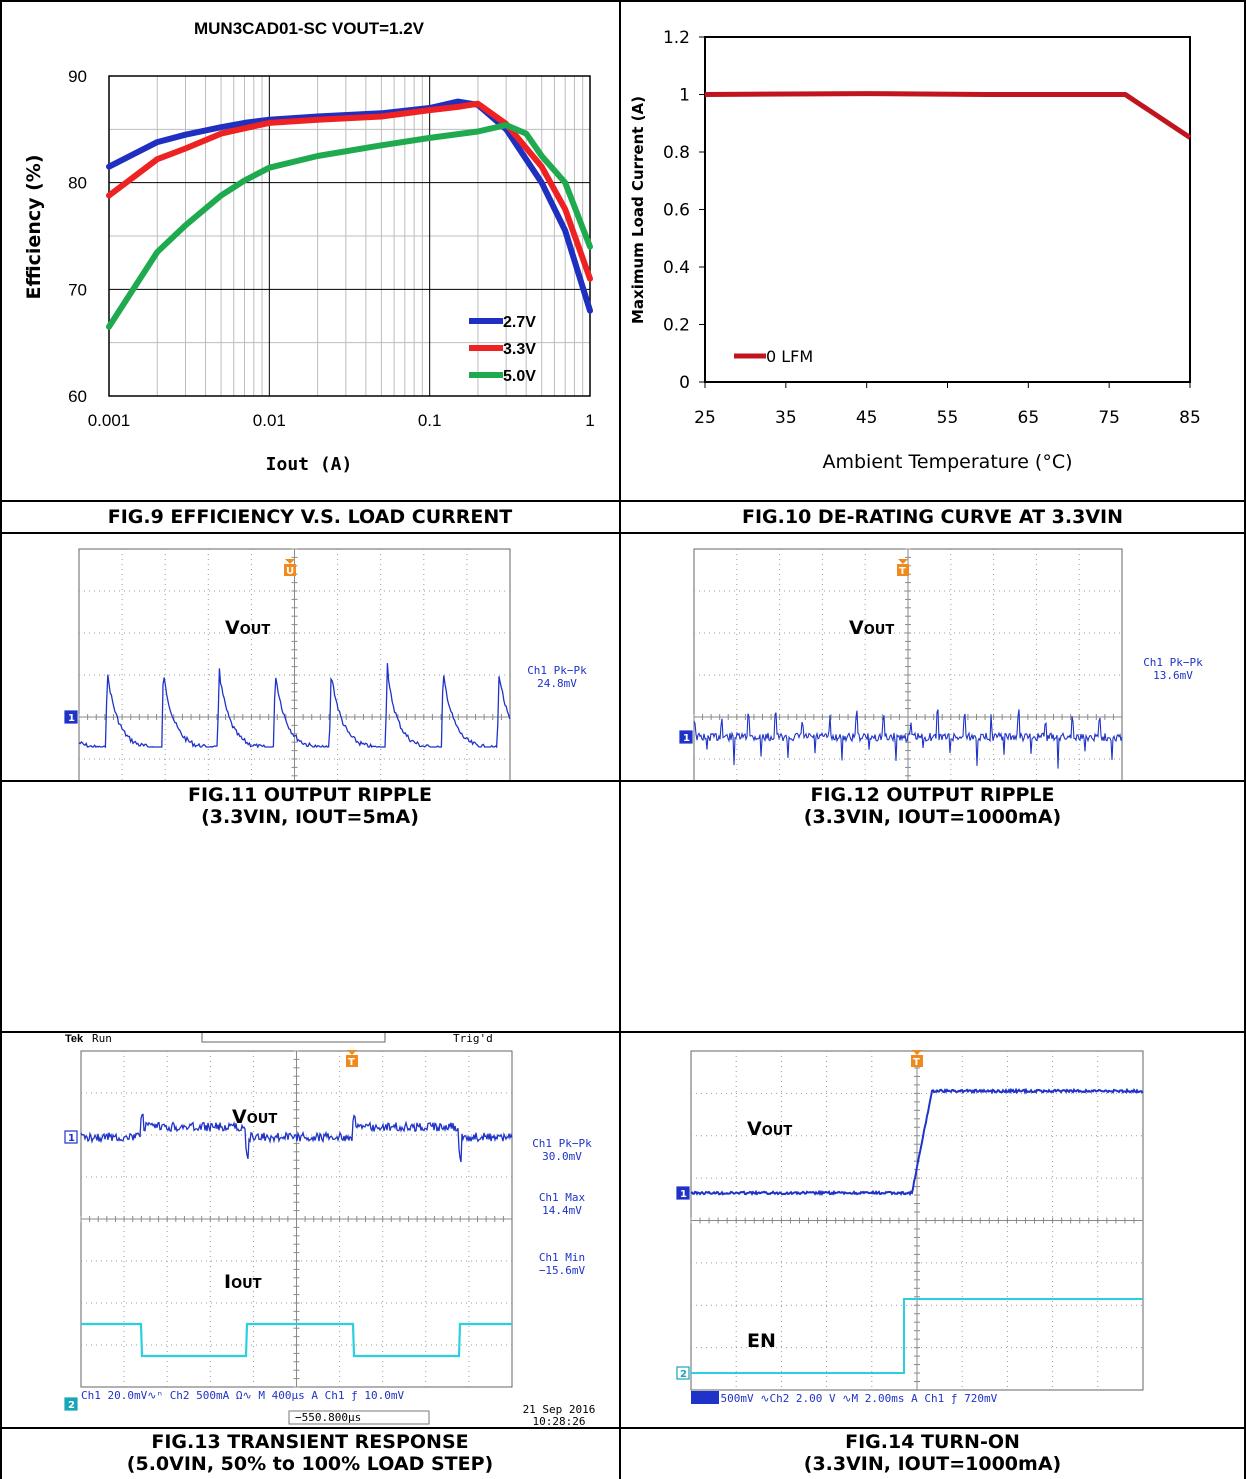  What do you see at coordinates (1109, 418) in the screenshot?
I see `x-tick-label: 75` at bounding box center [1109, 418].